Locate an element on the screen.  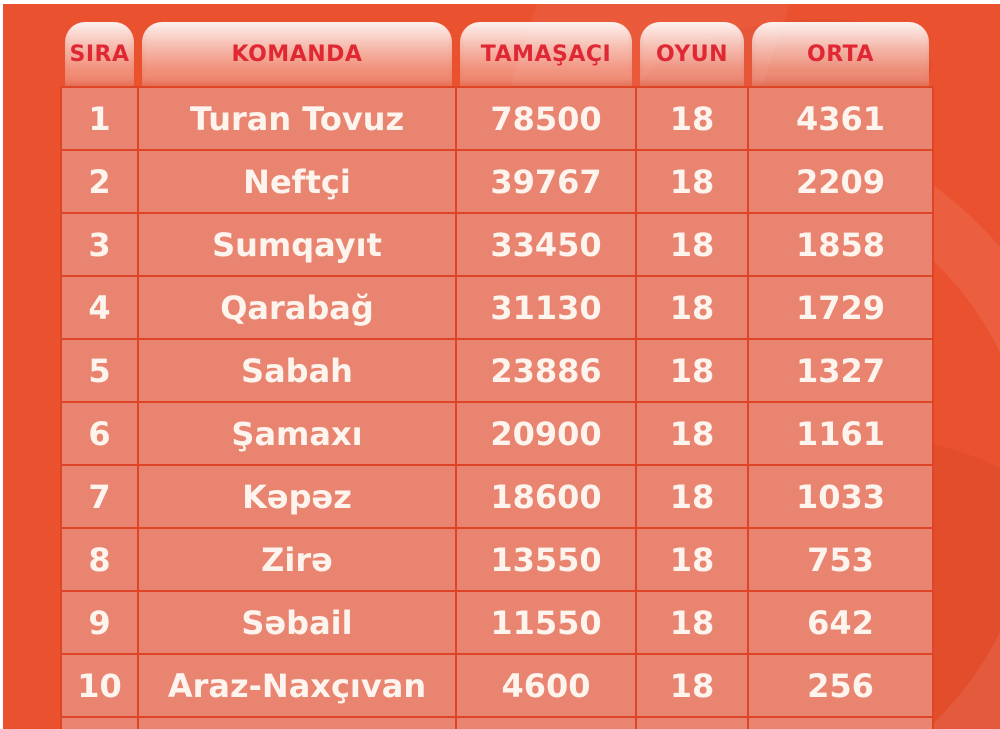
column-header-label: ORTA is located at coordinates (840, 54).